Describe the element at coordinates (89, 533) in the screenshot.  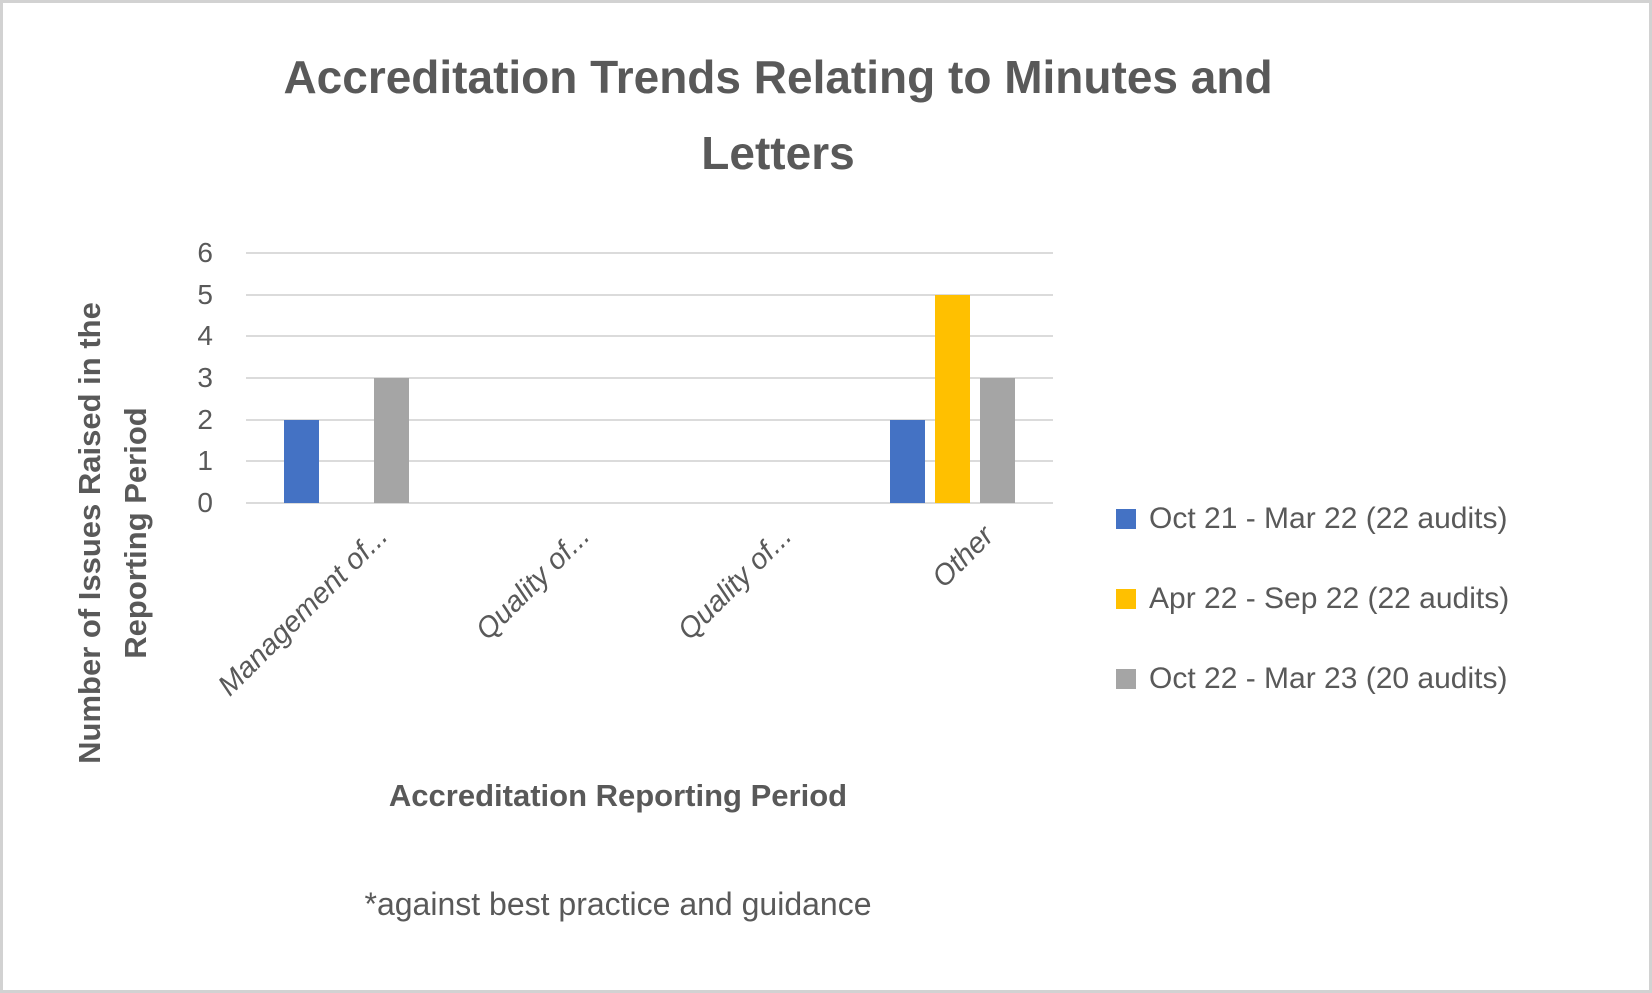
I see `y-axis-title-line-1: Number of Issues Raised in the` at that location.